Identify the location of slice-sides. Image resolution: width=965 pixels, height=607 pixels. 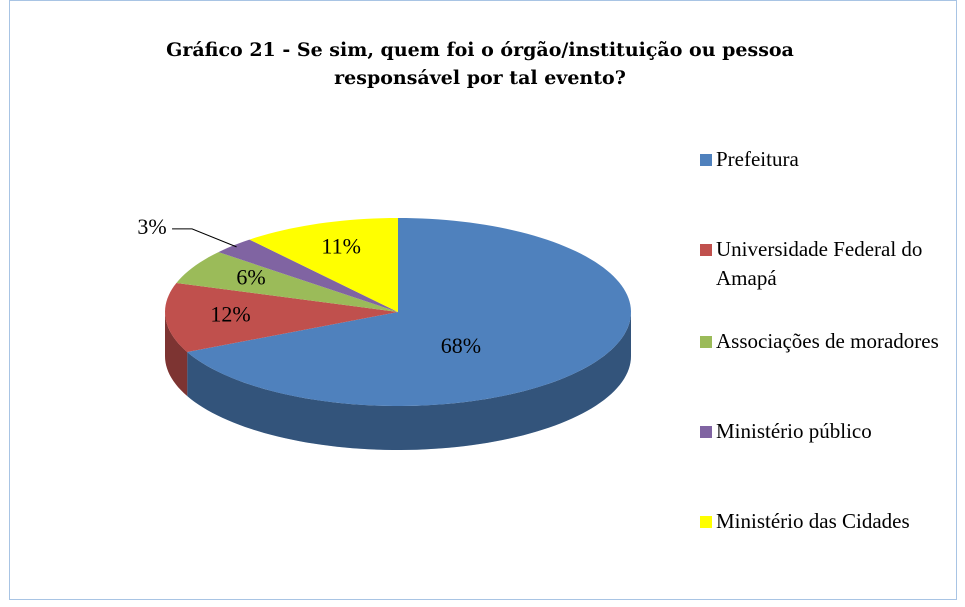
(398, 381).